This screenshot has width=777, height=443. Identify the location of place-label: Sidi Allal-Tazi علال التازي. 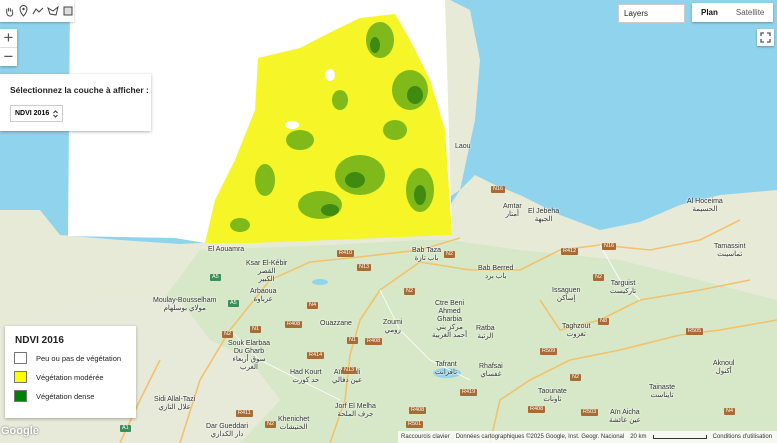
(175, 403).